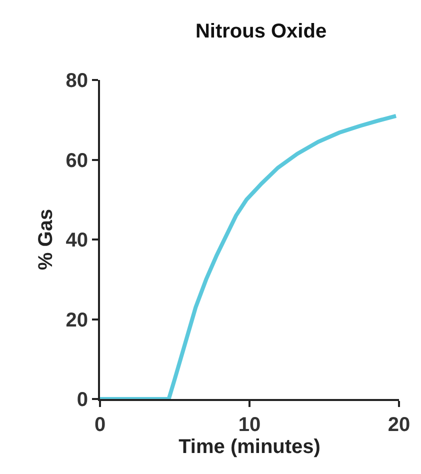 The height and width of the screenshot is (474, 421). Describe the element at coordinates (249, 425) in the screenshot. I see `x-tick-label: 10` at that location.